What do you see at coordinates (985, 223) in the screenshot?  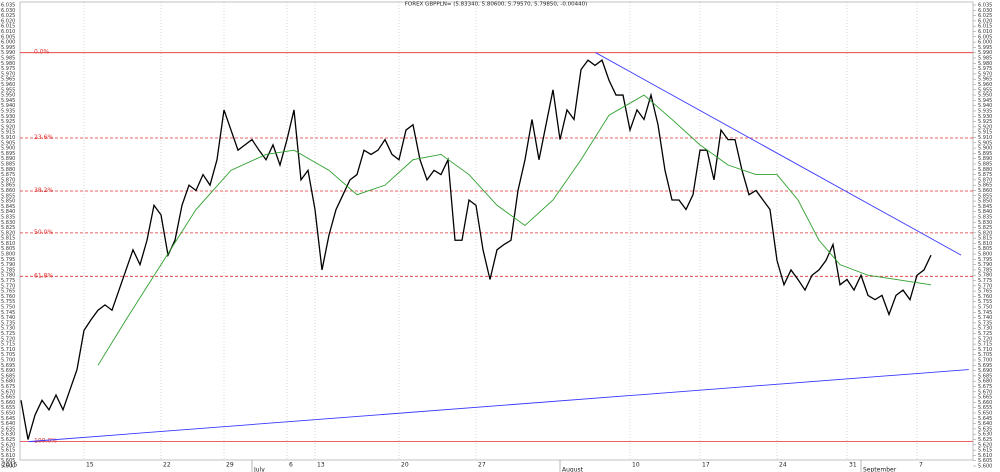 I see `y-tick-label-right: 5.830` at bounding box center [985, 223].